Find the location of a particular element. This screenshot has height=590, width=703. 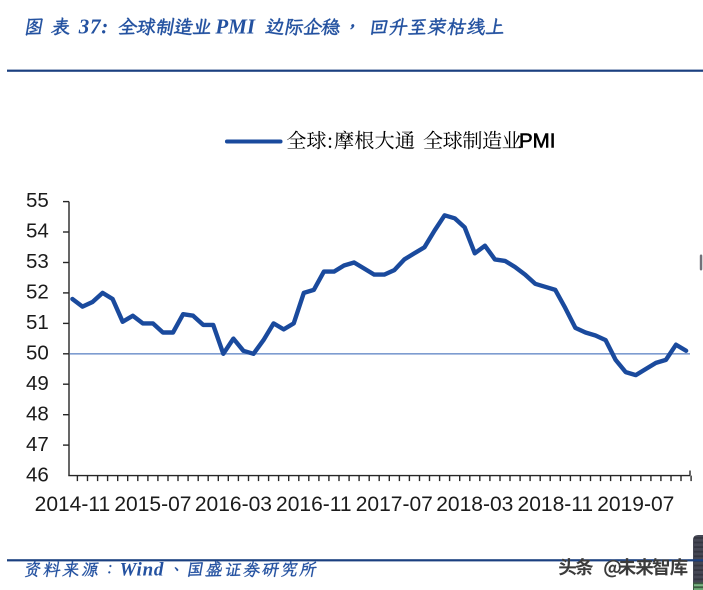

svg-text: 2018-03 is located at coordinates (474, 504).